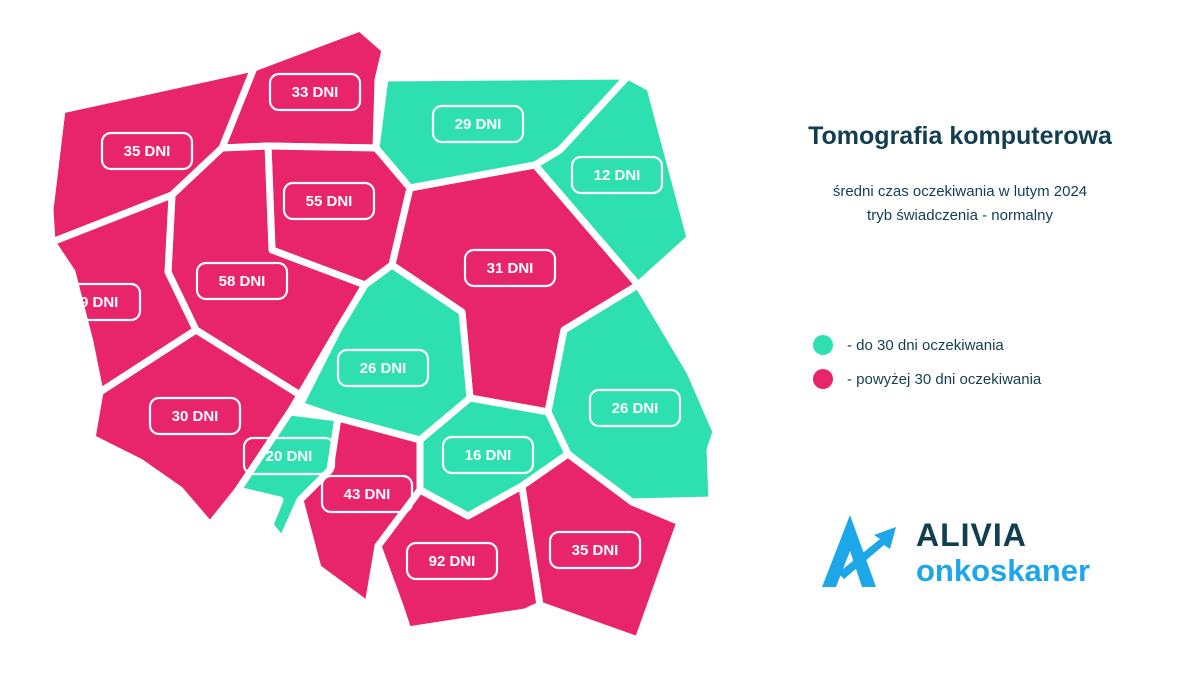 This screenshot has height=676, width=1200. I want to click on svg-text: 92 DNI, so click(452, 561).